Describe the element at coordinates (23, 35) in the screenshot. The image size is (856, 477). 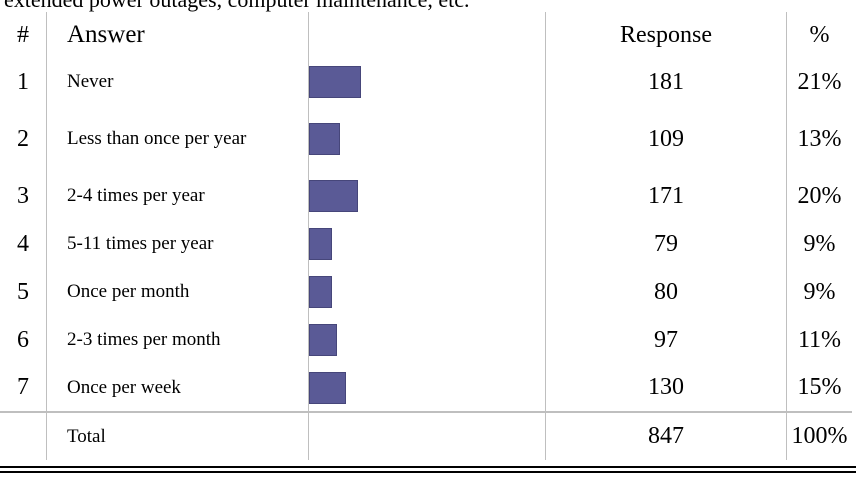
I see `header-num: #` at that location.